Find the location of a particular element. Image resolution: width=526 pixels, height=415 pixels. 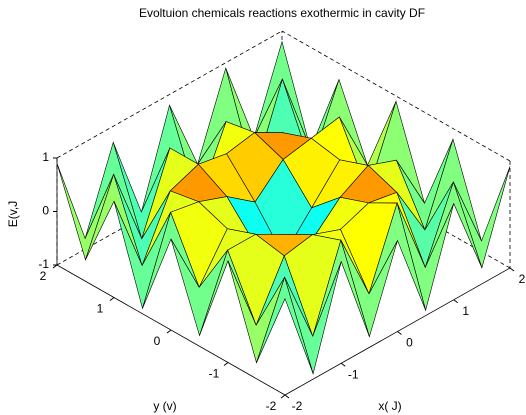

y-tick-label: 0 is located at coordinates (157, 341).